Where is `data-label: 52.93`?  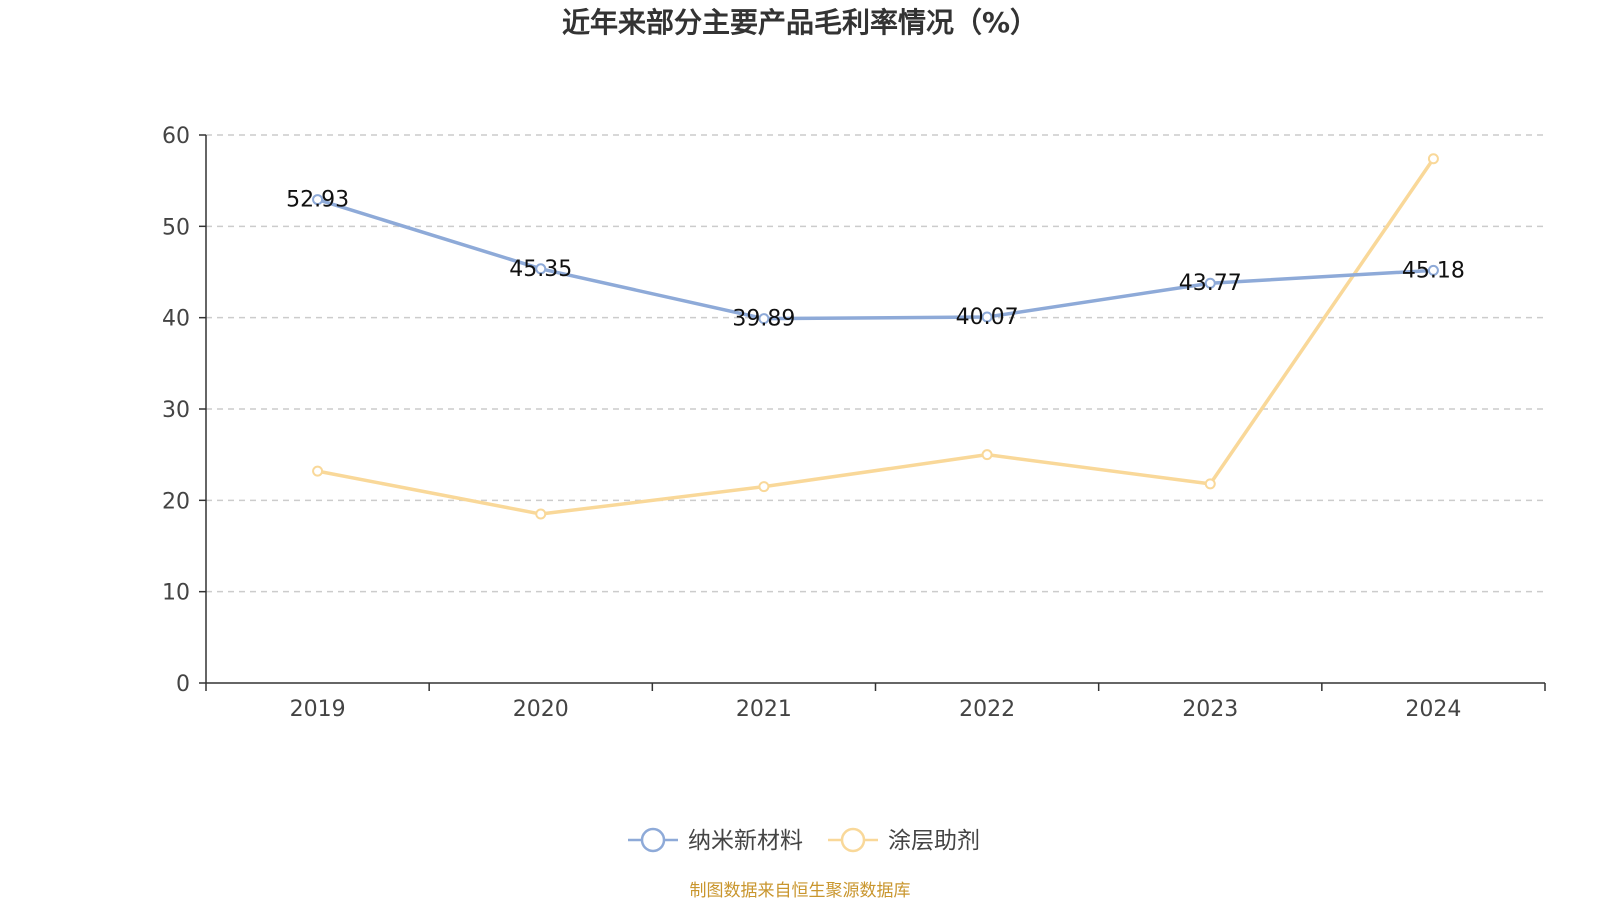
data-label: 52.93 is located at coordinates (317, 200).